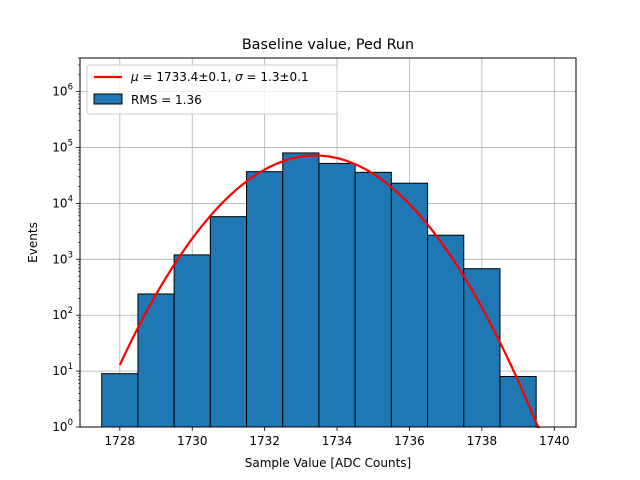  Describe the element at coordinates (62, 91) in the screenshot. I see `y-tick-label: 10⁶` at that location.